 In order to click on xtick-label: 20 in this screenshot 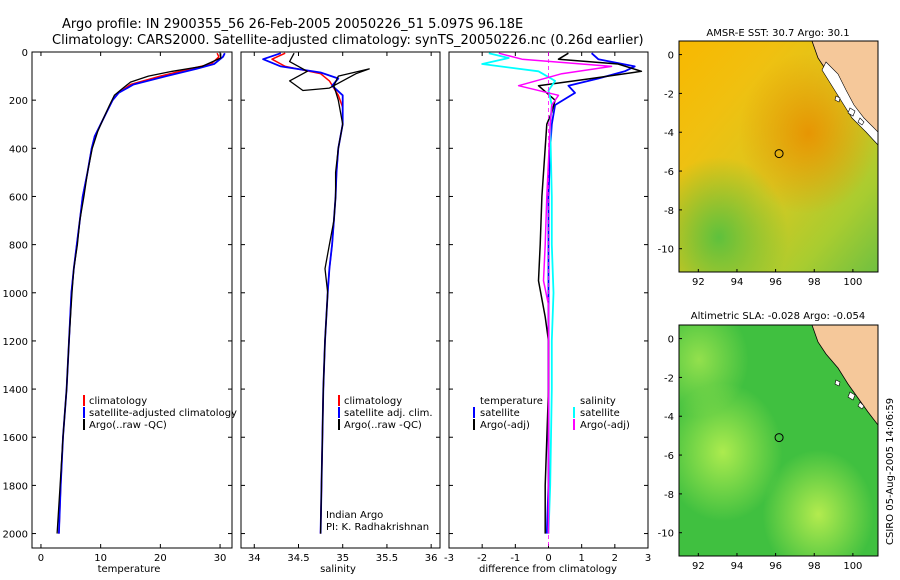, I will do `click(160, 558)`.